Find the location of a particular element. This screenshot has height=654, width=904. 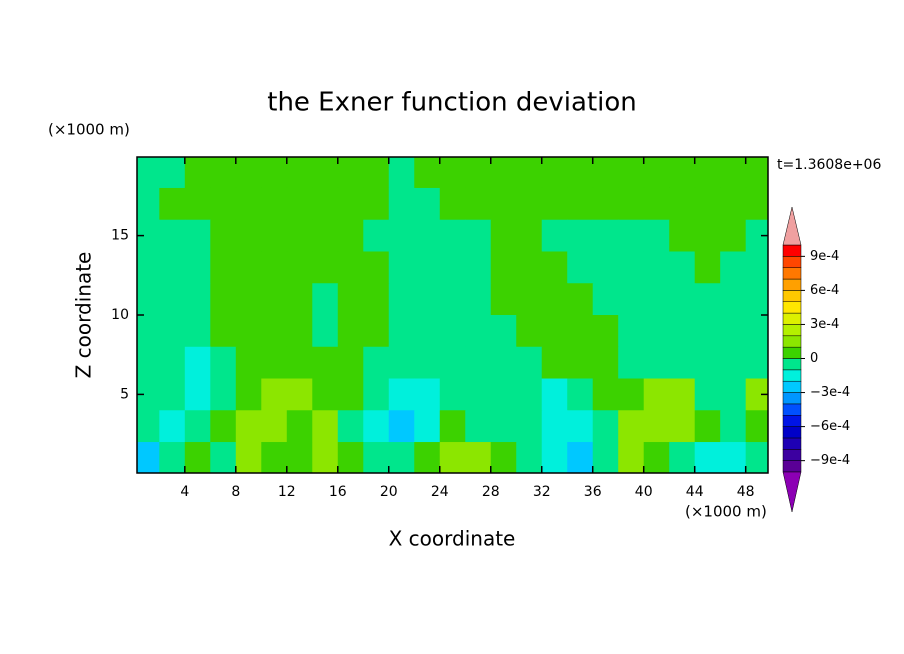

y-tick-label: 5 is located at coordinates (124, 394).